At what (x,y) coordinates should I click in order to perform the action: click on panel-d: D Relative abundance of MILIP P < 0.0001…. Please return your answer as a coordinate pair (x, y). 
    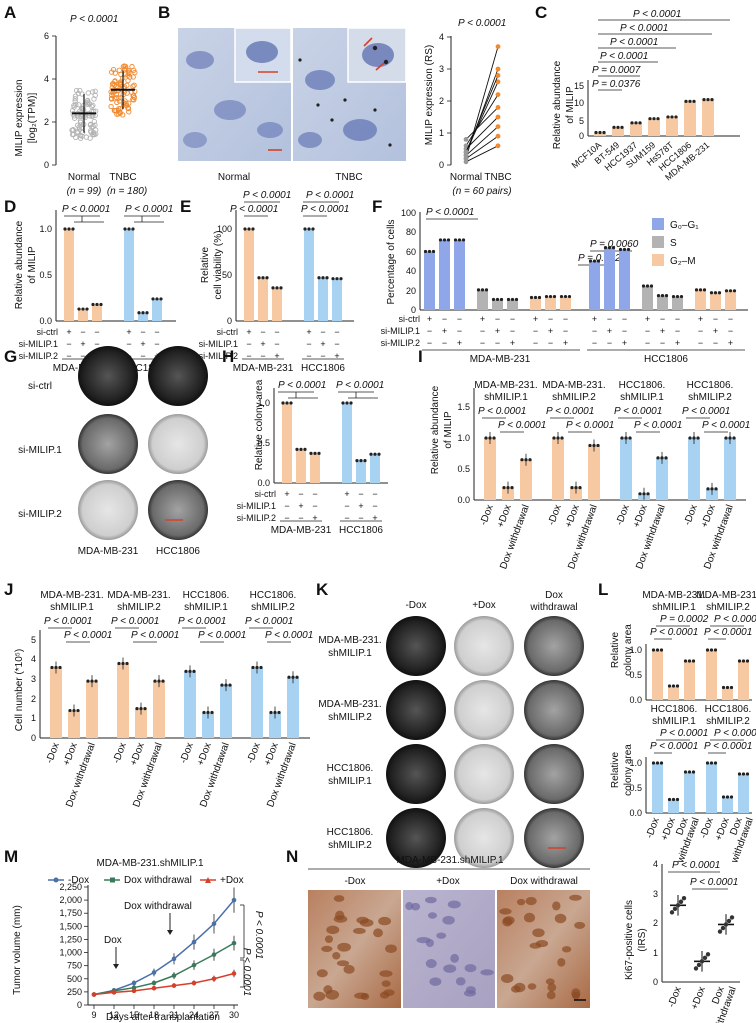
    Looking at the image, I should click on (90, 285).